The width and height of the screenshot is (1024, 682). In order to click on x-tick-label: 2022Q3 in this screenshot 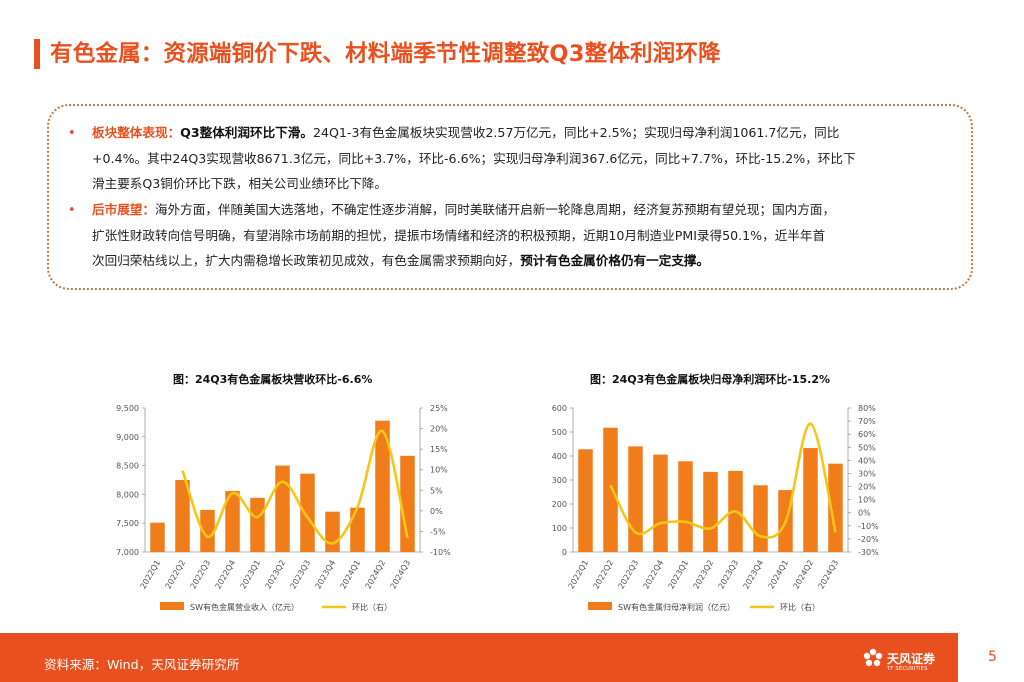, I will do `click(629, 575)`.